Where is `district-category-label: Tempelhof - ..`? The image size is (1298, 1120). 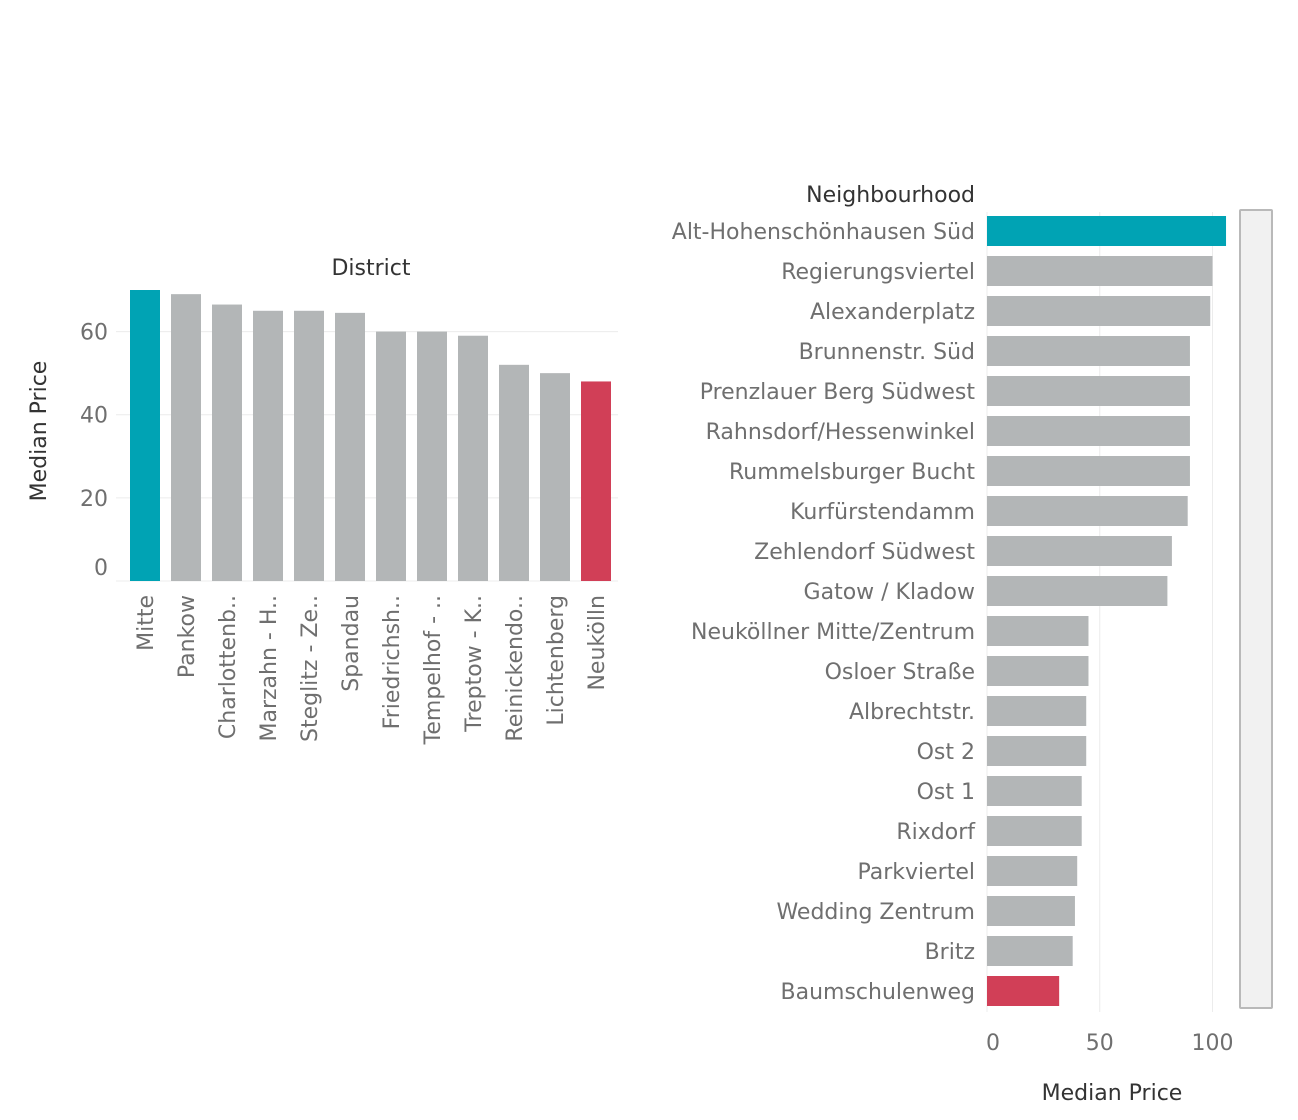 district-category-label: Tempelhof - .. is located at coordinates (433, 670).